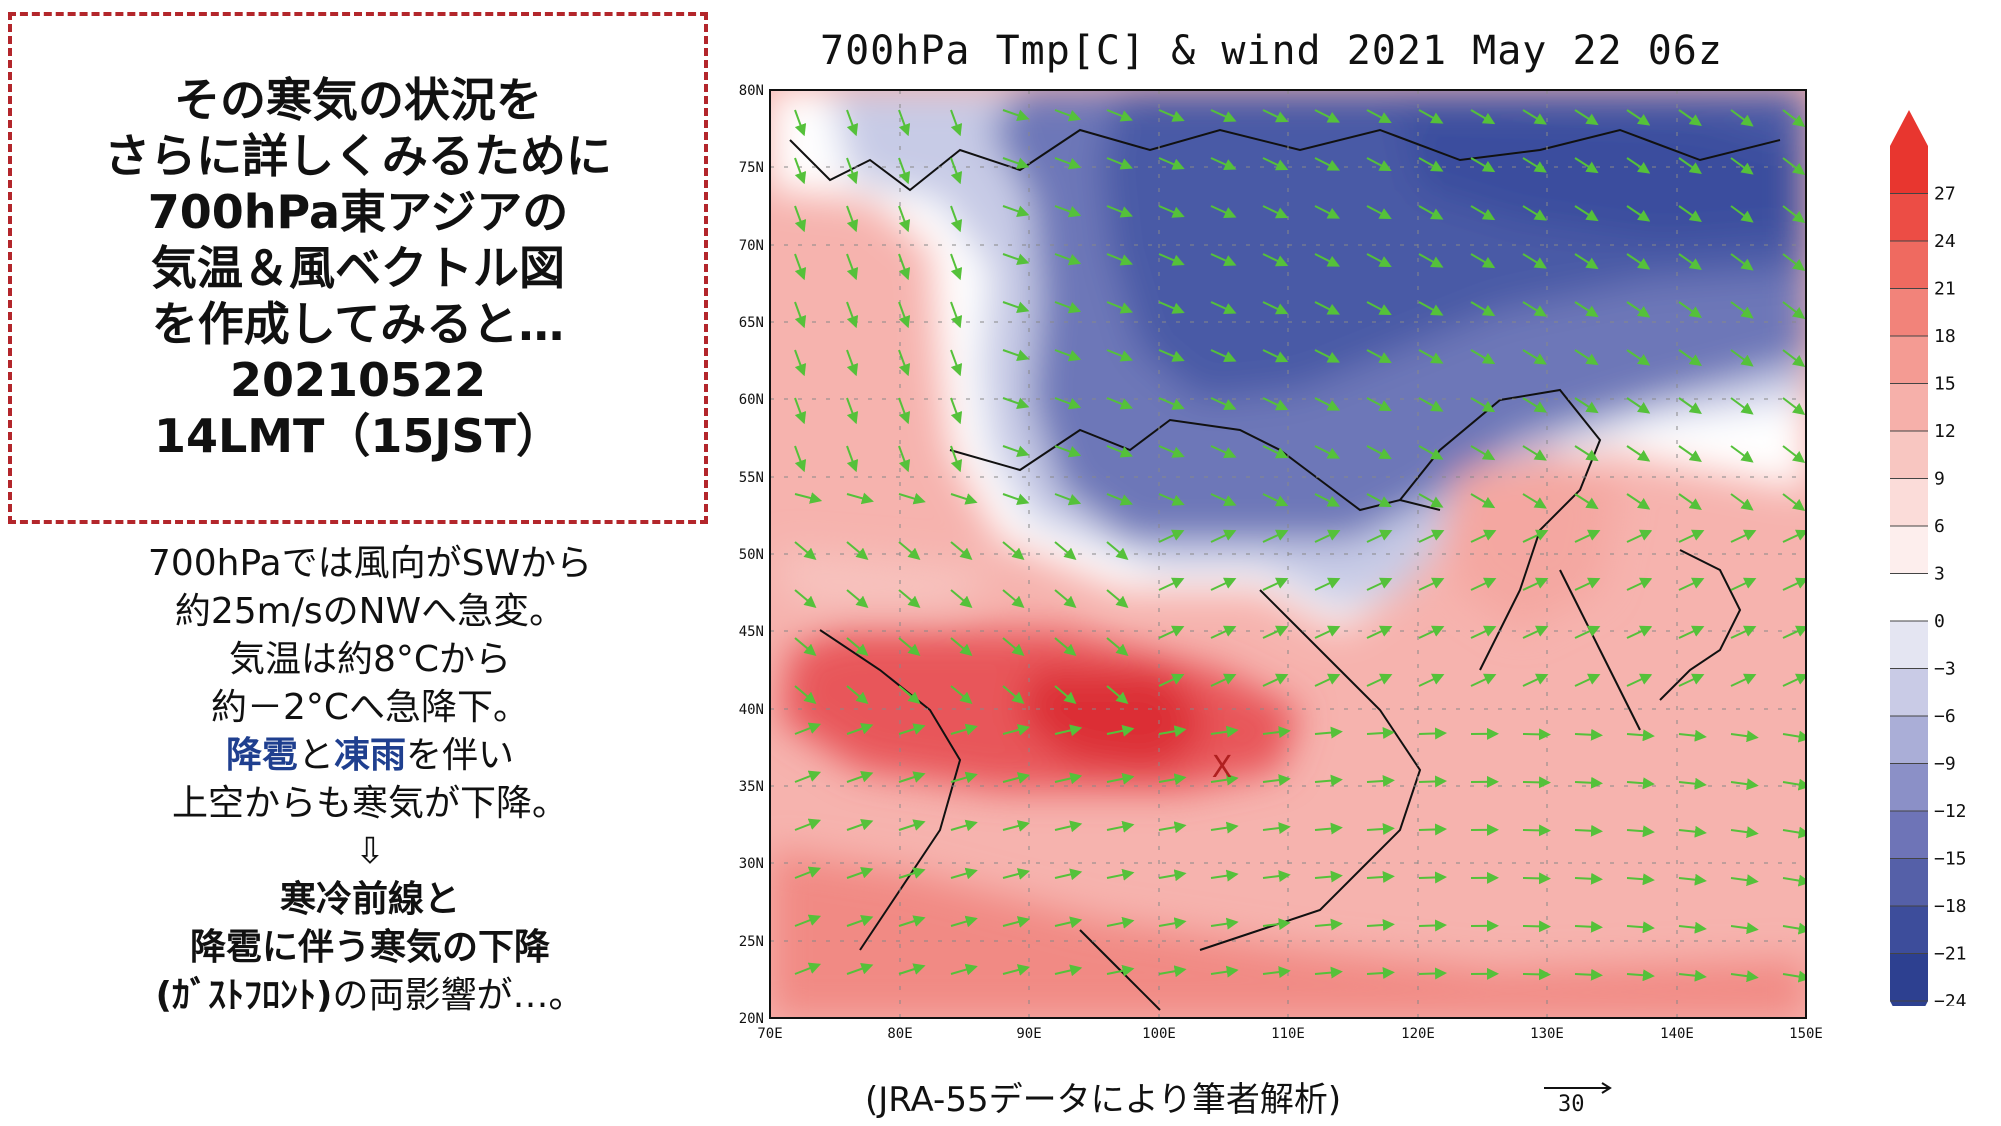  I want to click on lat-label: 35N, so click(751, 787).